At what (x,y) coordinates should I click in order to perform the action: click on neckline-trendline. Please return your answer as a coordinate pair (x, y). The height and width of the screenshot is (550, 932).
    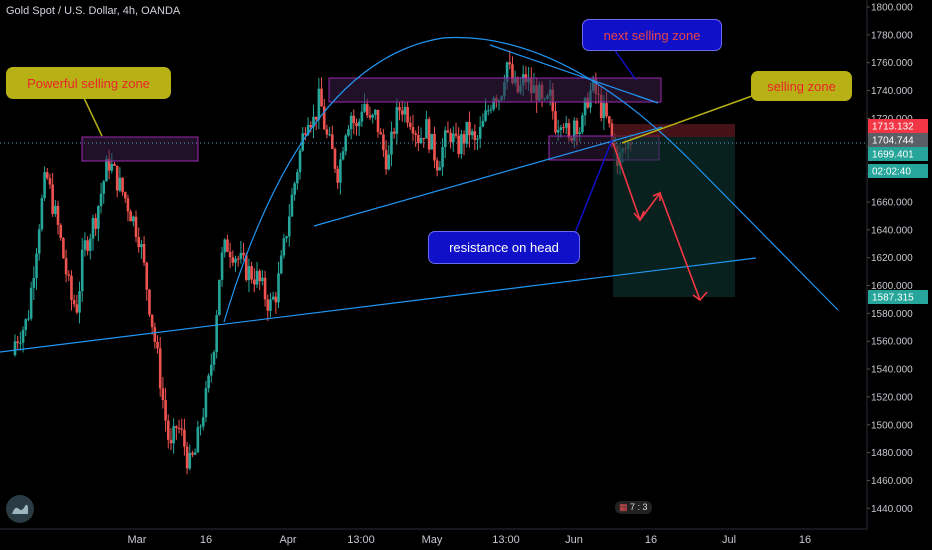
    Looking at the image, I should click on (488, 176).